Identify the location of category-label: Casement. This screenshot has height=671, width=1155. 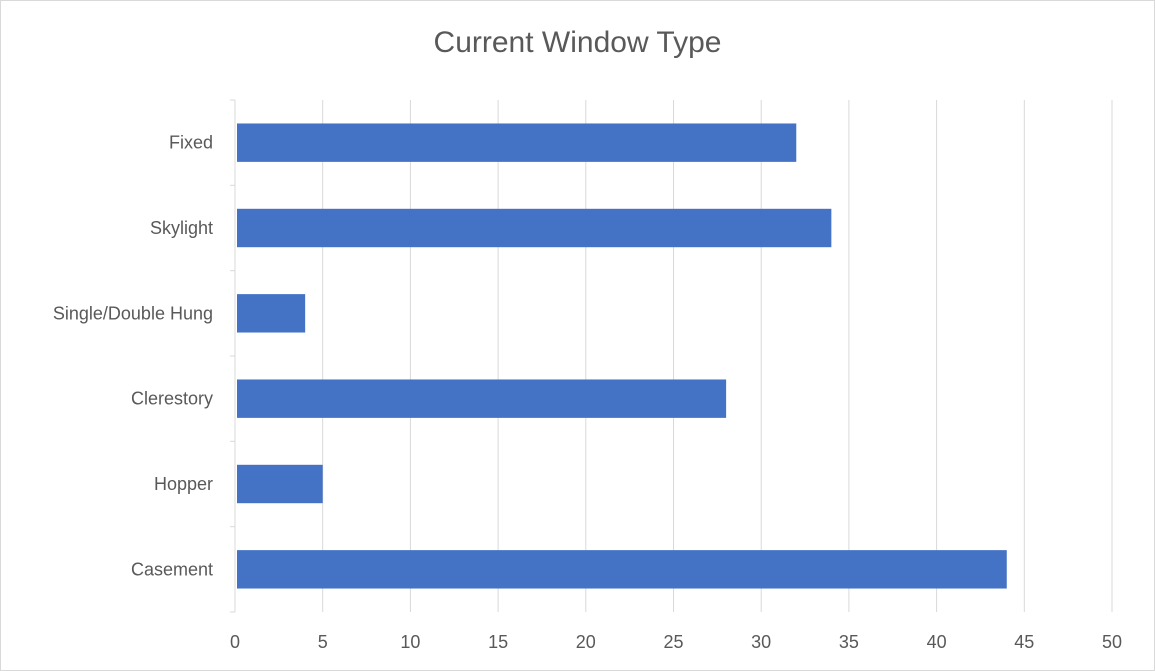
(172, 569).